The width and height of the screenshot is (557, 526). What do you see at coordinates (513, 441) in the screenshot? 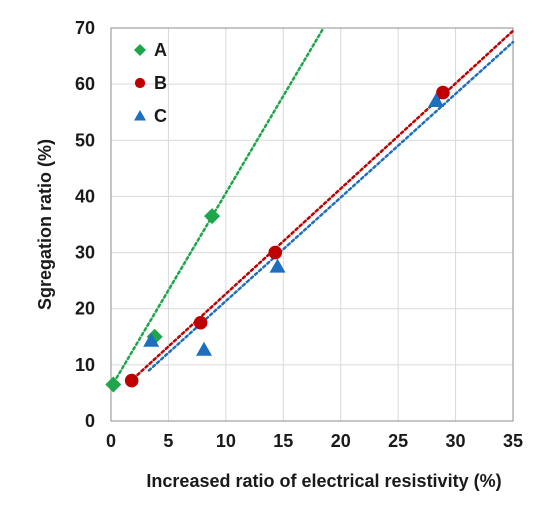
I see `x-tick-label: 35` at bounding box center [513, 441].